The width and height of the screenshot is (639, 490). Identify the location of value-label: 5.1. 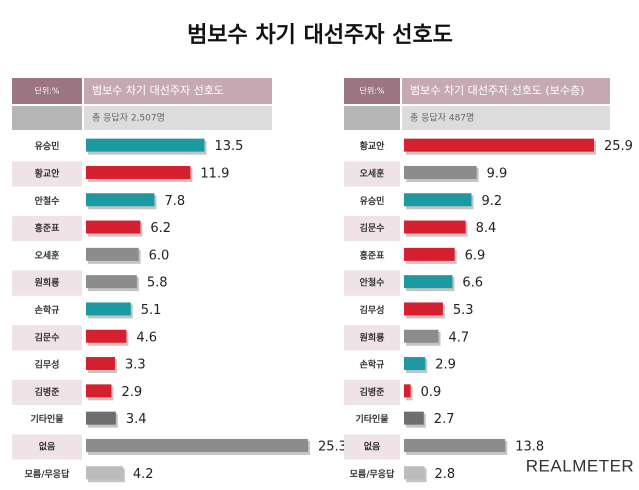
(151, 310).